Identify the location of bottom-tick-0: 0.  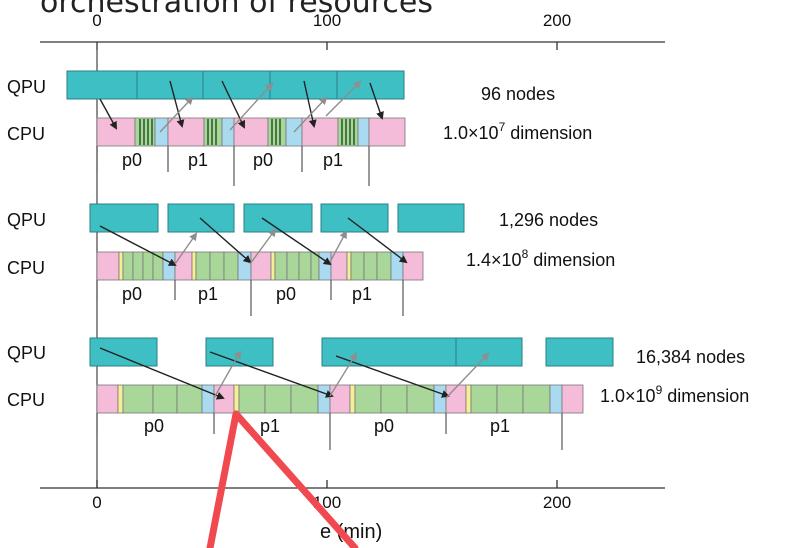
(96, 502).